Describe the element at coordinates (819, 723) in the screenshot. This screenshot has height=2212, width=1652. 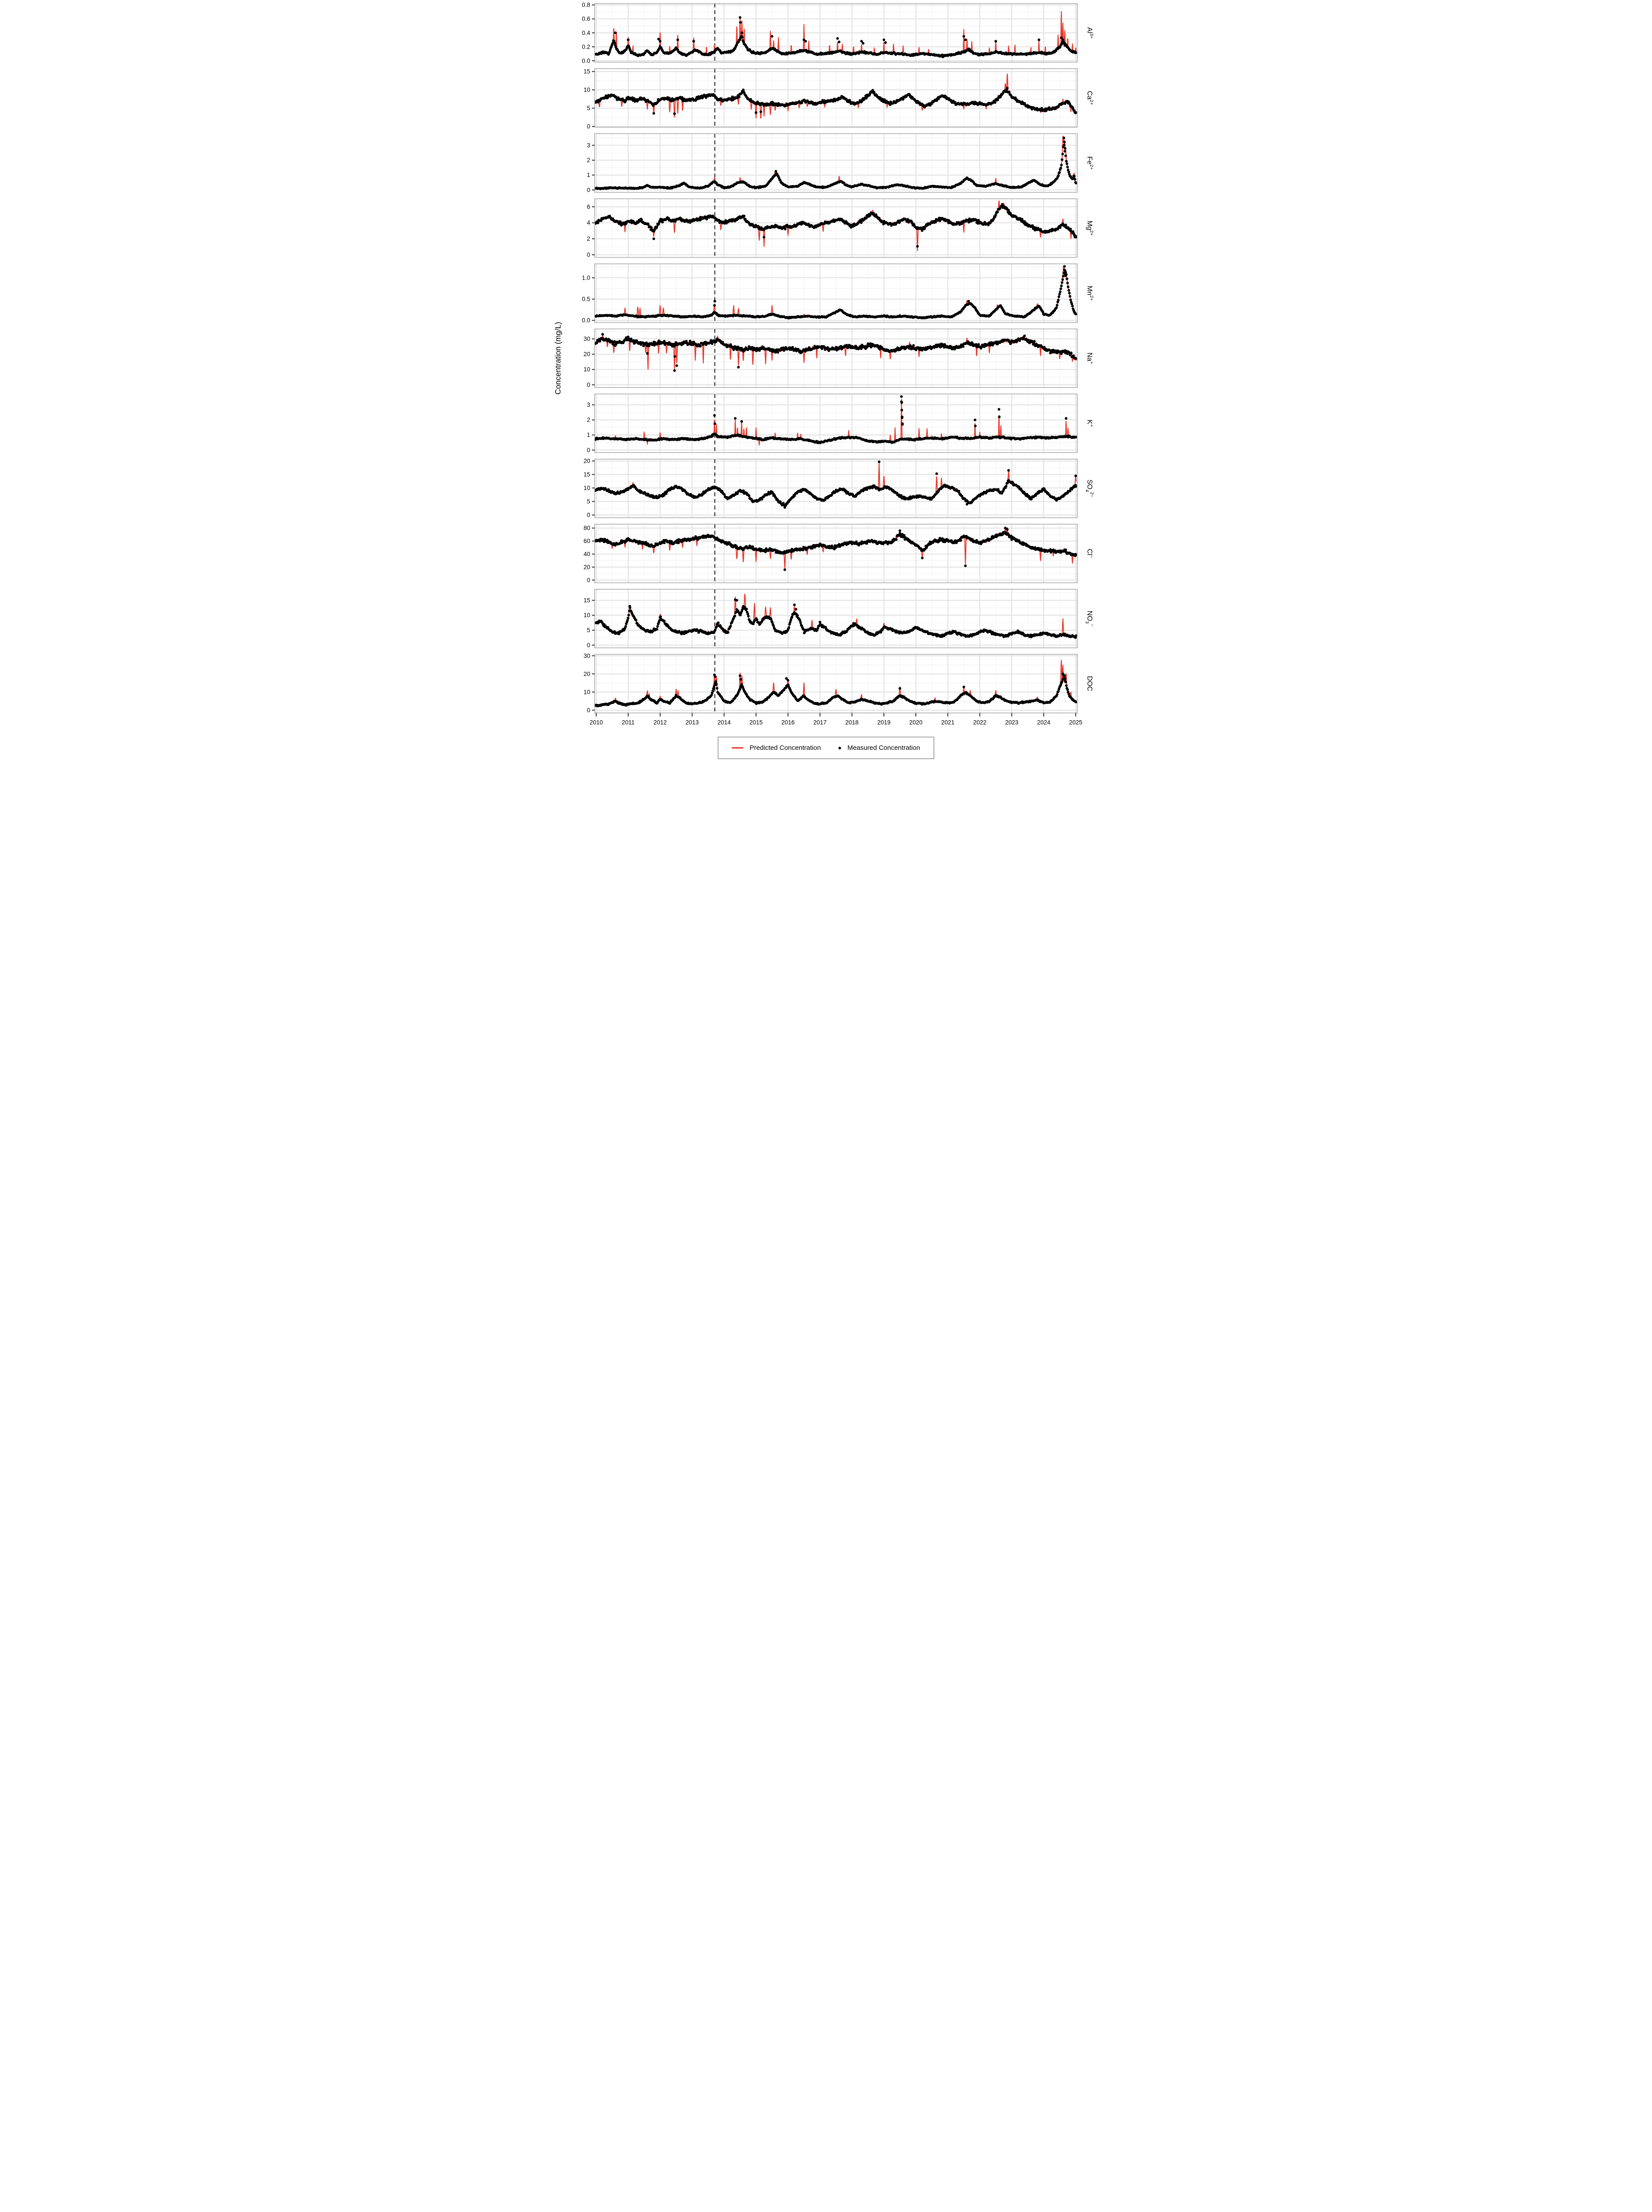
I see `x-tick-label: 2017` at that location.